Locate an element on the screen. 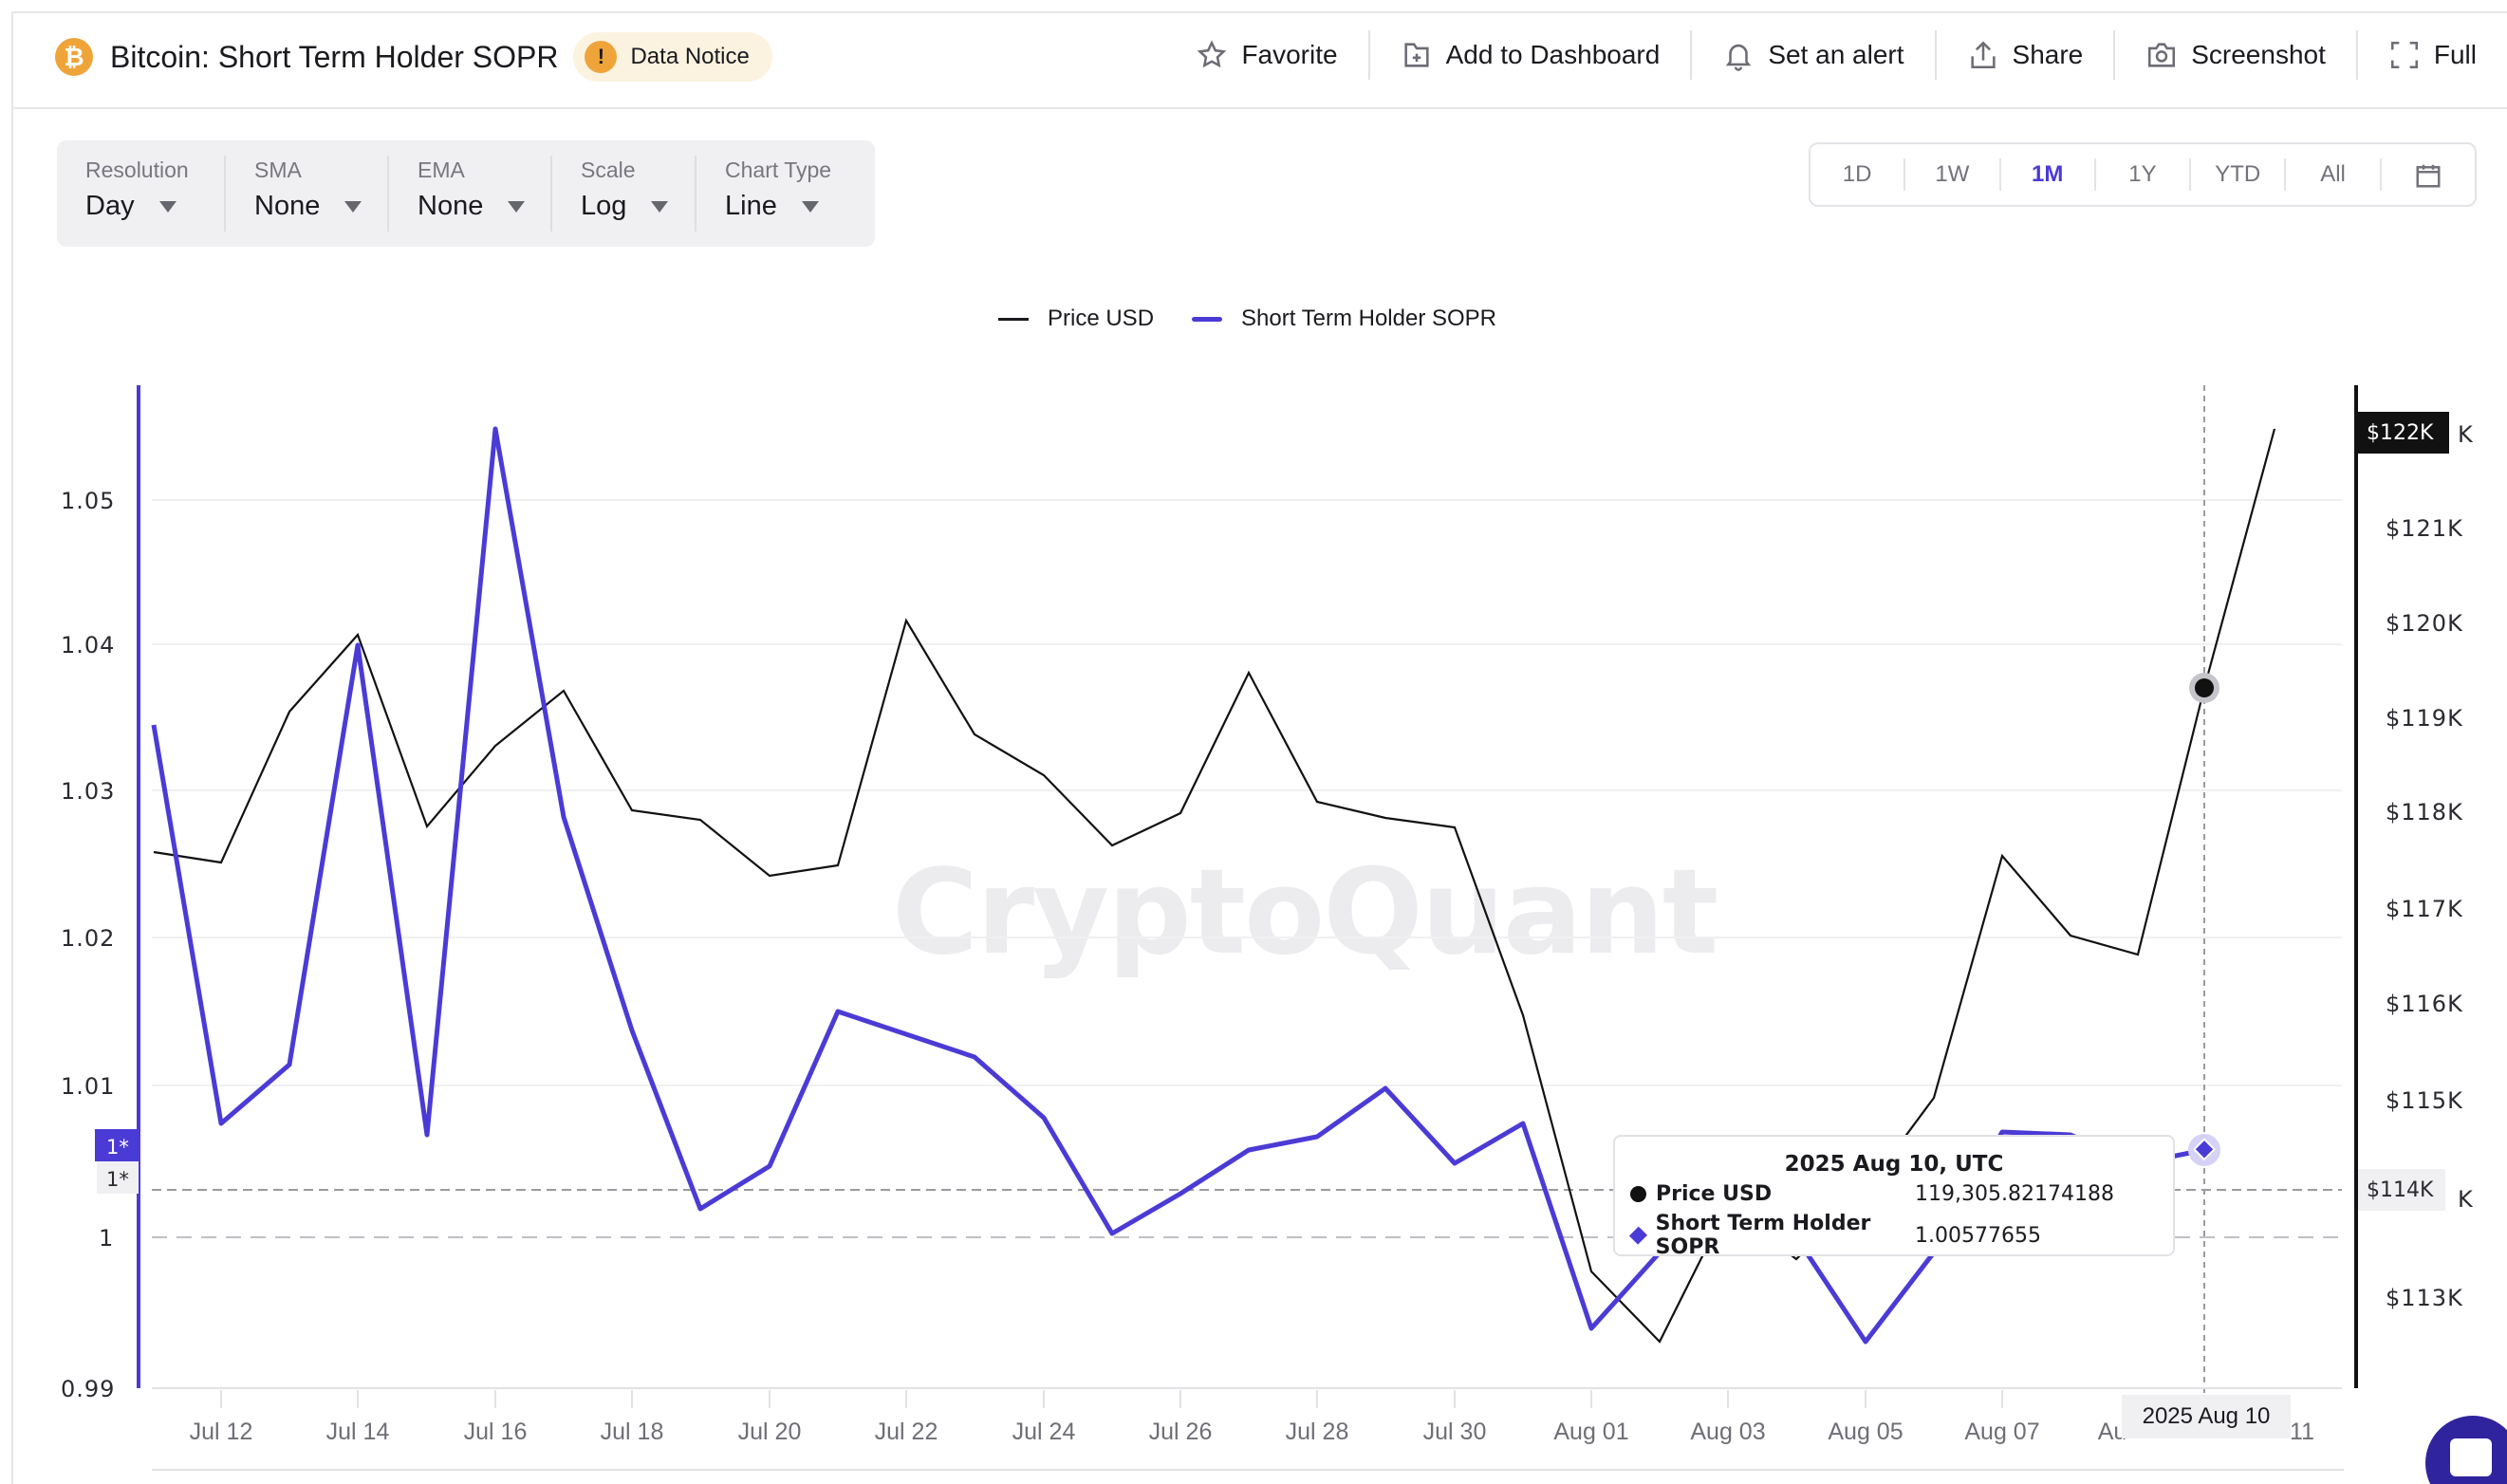 The height and width of the screenshot is (1484, 2507). svg-text: $114K is located at coordinates (2400, 1190).